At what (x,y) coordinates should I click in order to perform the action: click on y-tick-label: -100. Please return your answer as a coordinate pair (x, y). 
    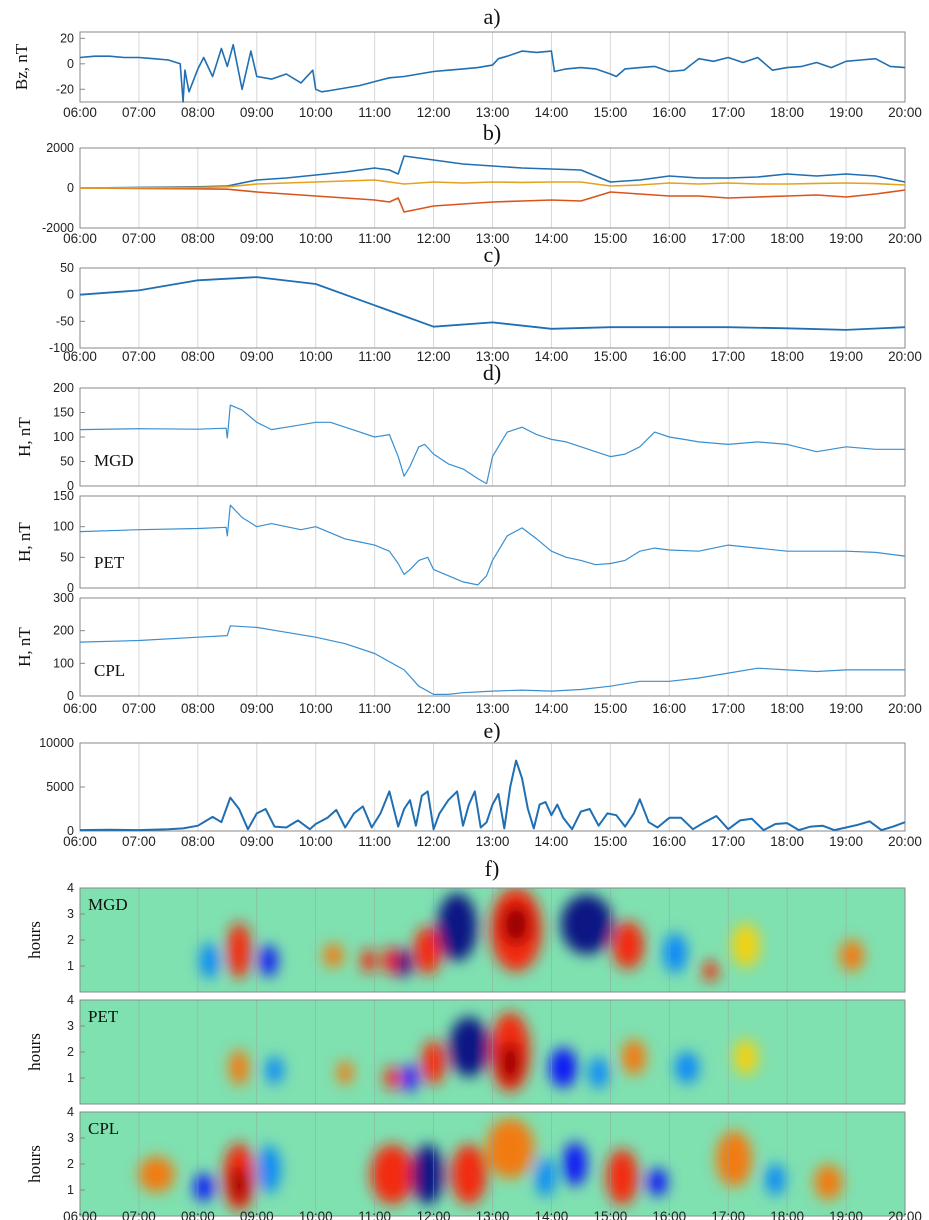
    Looking at the image, I should click on (61, 348).